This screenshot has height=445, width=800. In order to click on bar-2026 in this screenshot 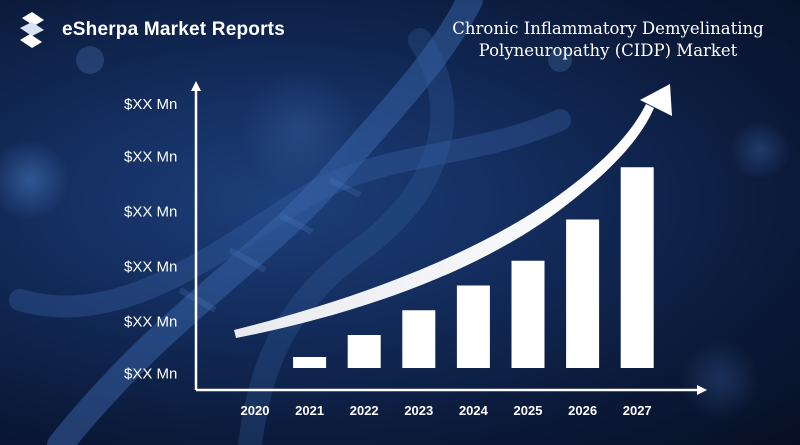, I will do `click(583, 293)`.